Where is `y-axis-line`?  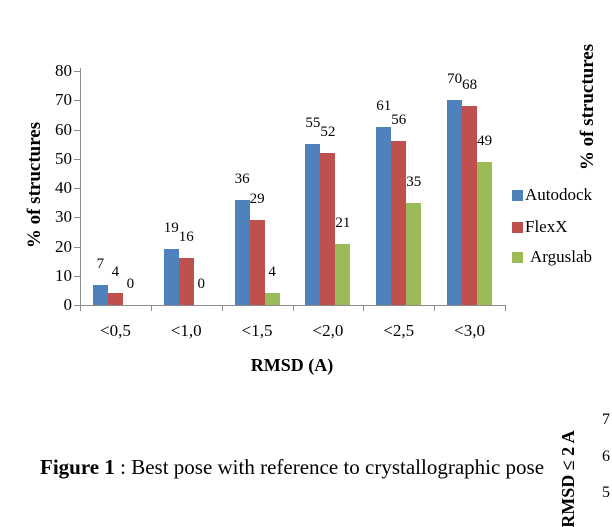
y-axis-line is located at coordinates (80, 187).